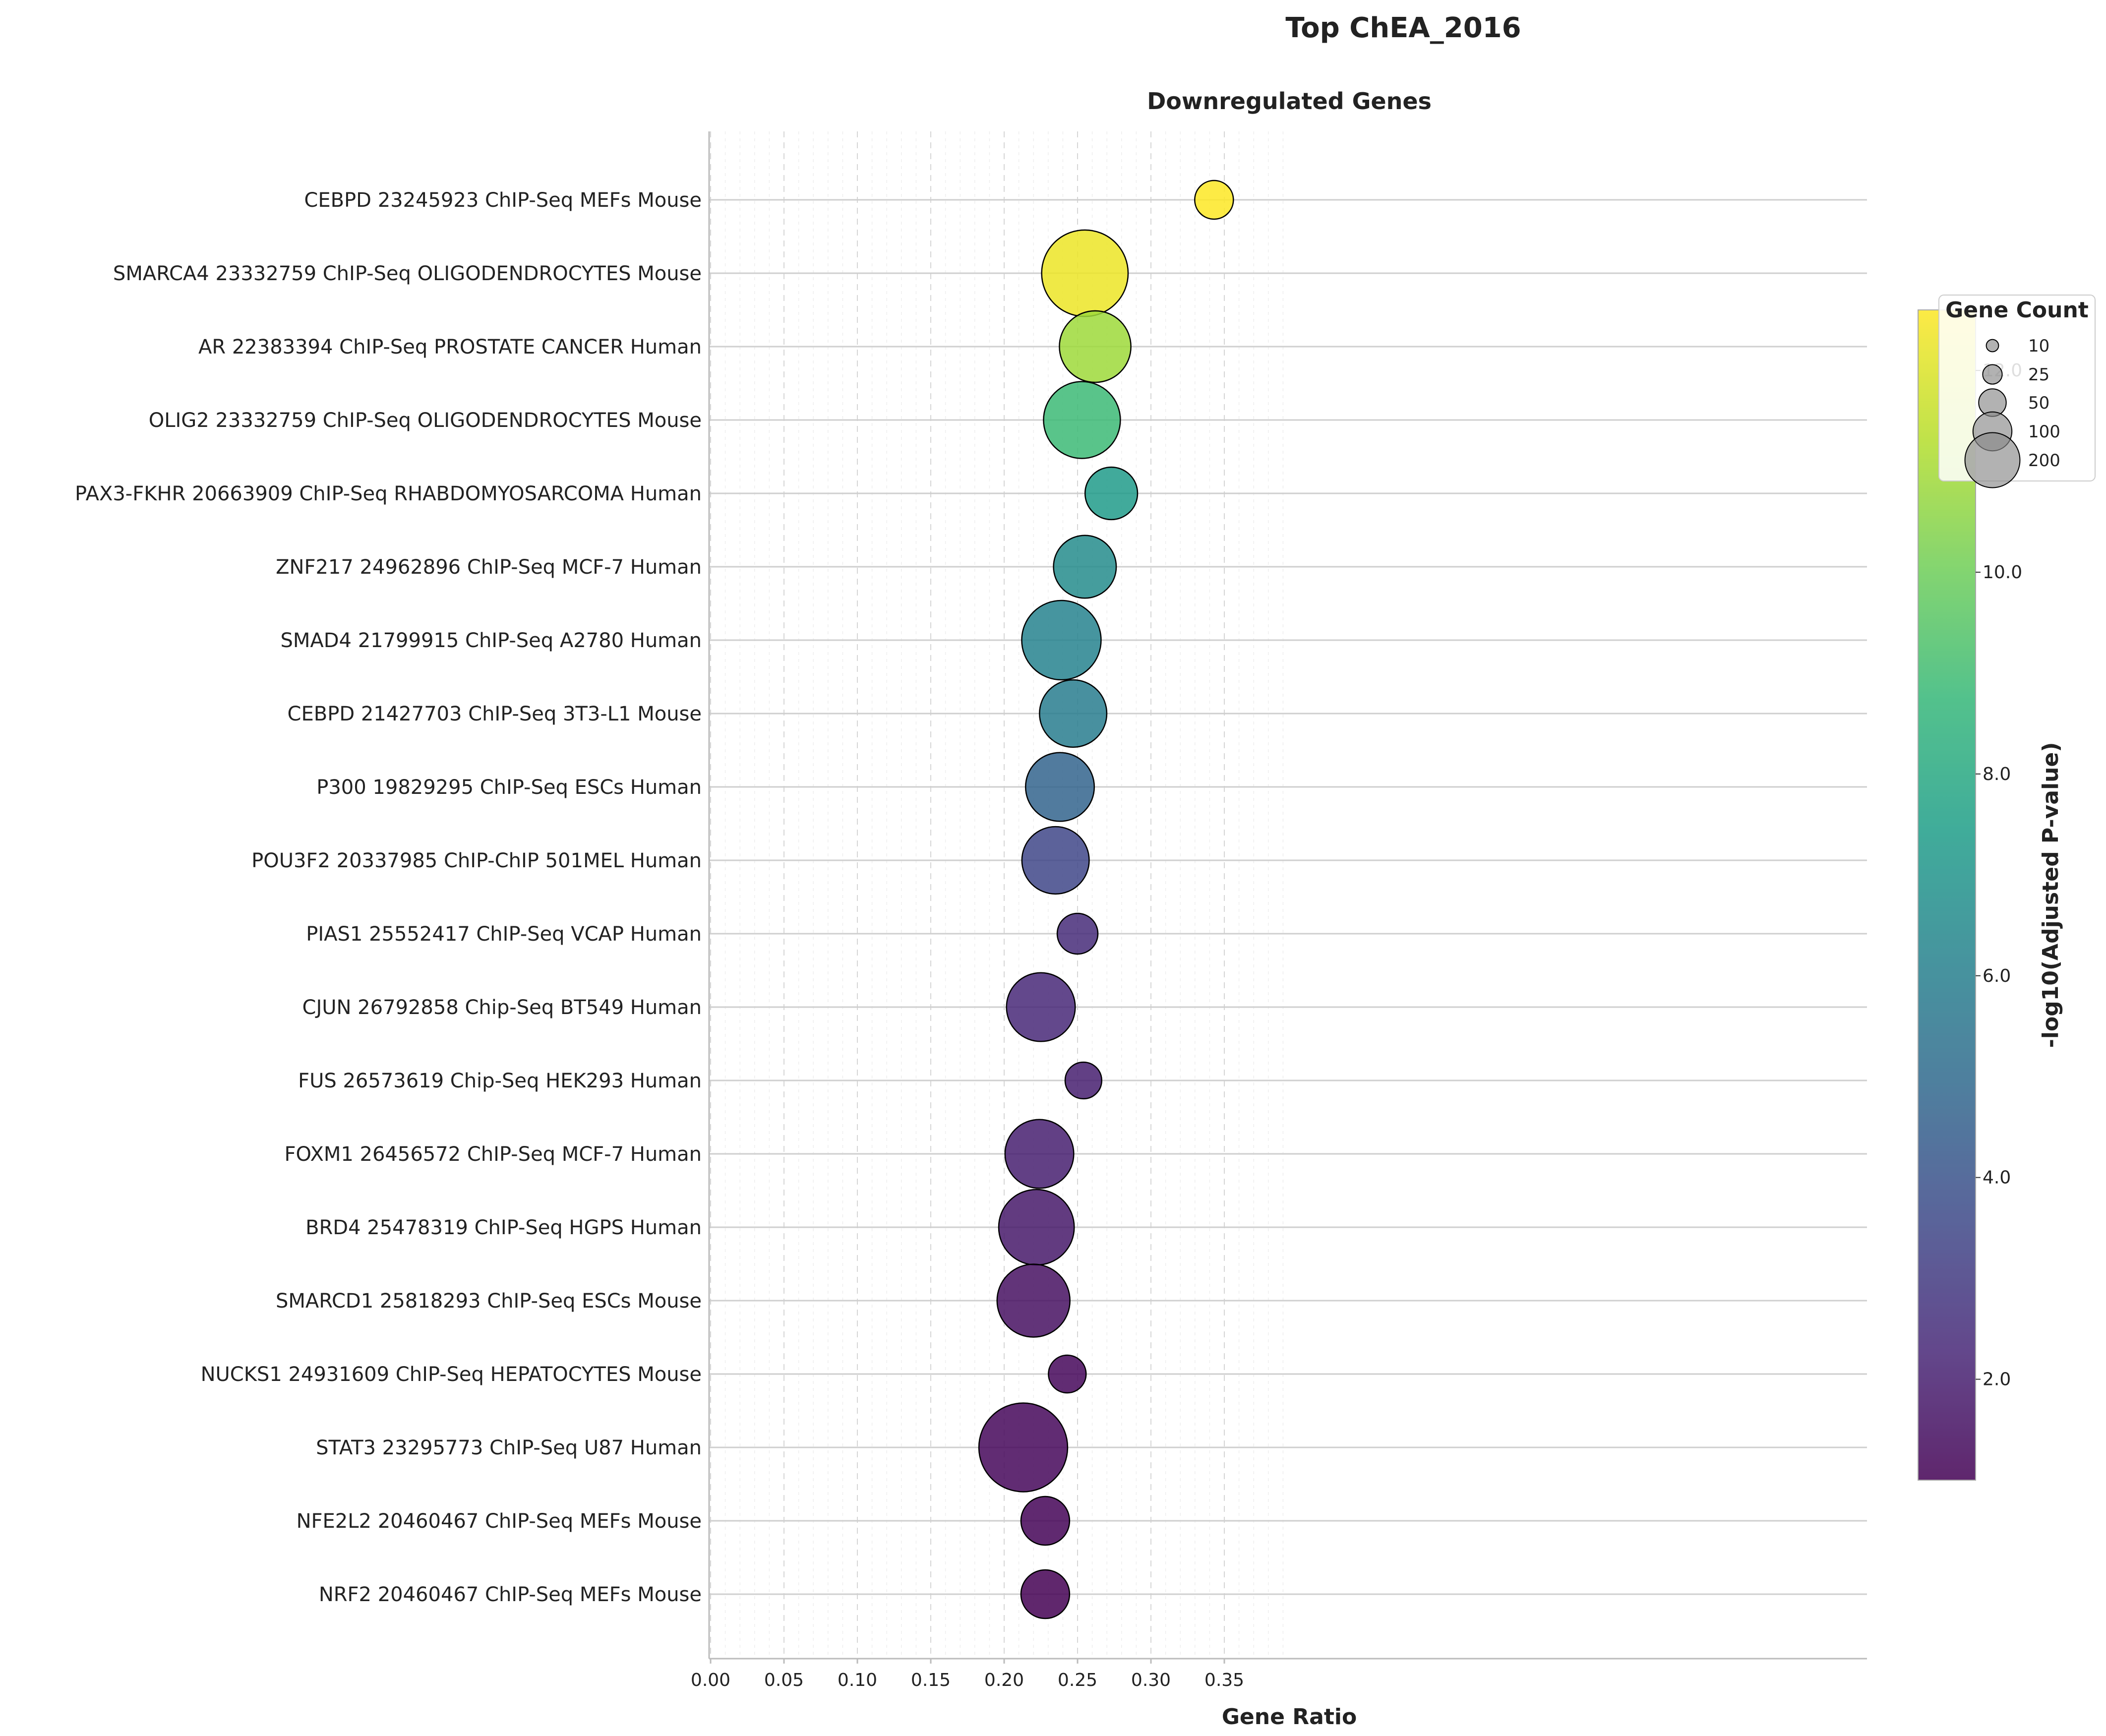  I want to click on y-tick-label: STAT3 23295773 ChIP-Seq U87 Human, so click(509, 1448).